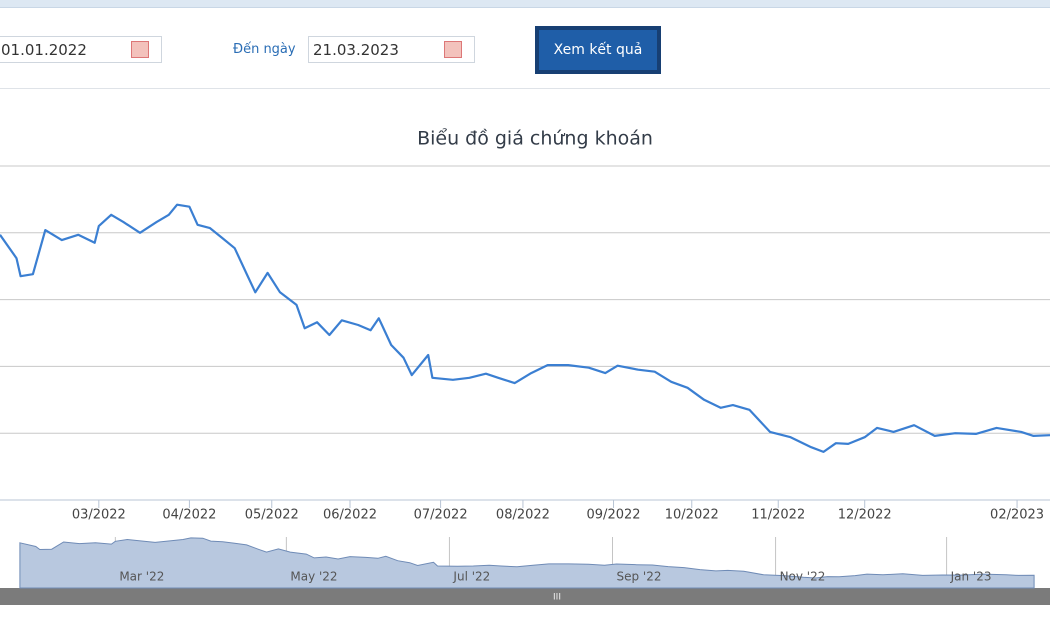 This screenshot has width=1050, height=630. I want to click on navigator-tick-label: Mar '22, so click(141, 577).